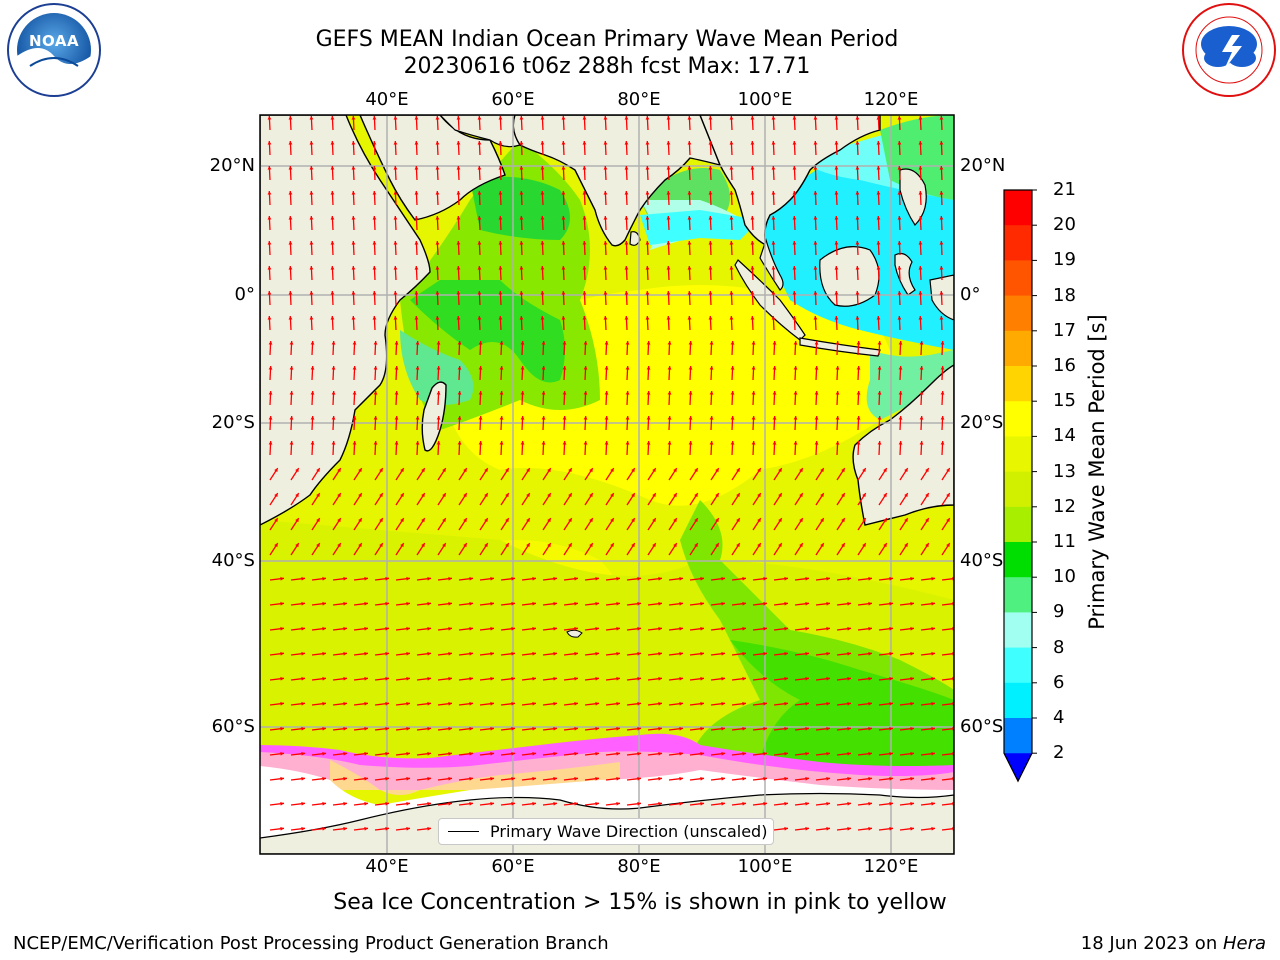 This screenshot has width=1280, height=960. Describe the element at coordinates (765, 99) in the screenshot. I see `lon-tick-top-100: 100°E` at that location.